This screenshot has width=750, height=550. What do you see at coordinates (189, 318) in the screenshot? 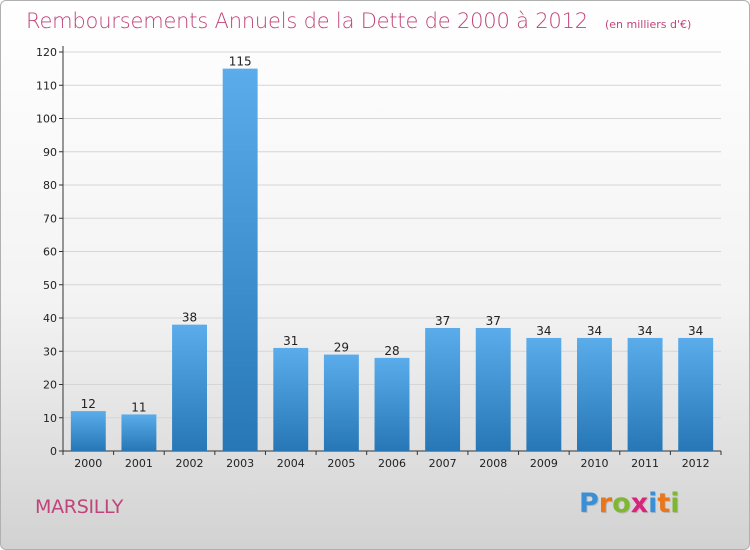
I see `bar-value-label: 38` at bounding box center [189, 318].